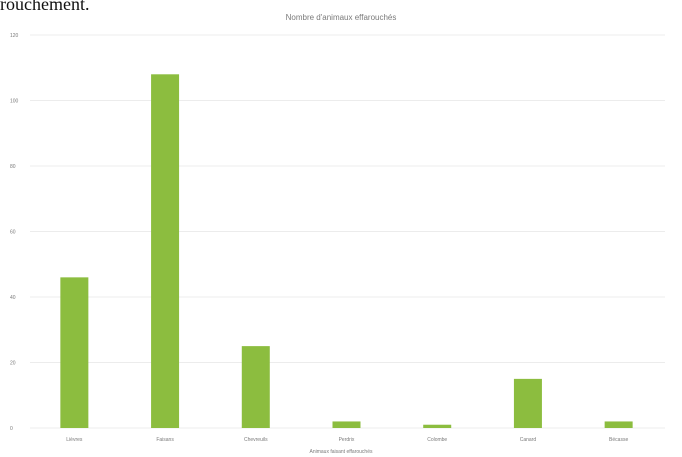 The height and width of the screenshot is (457, 682). I want to click on x-tick-label: Colombe, so click(437, 440).